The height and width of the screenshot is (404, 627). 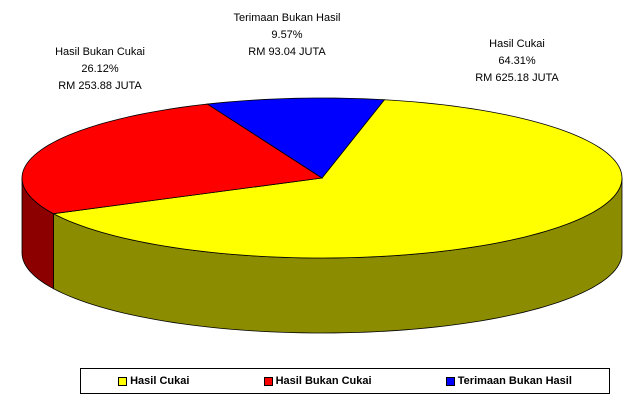 What do you see at coordinates (100, 86) in the screenshot?
I see `label-amount: RM 253.88 JUTA` at bounding box center [100, 86].